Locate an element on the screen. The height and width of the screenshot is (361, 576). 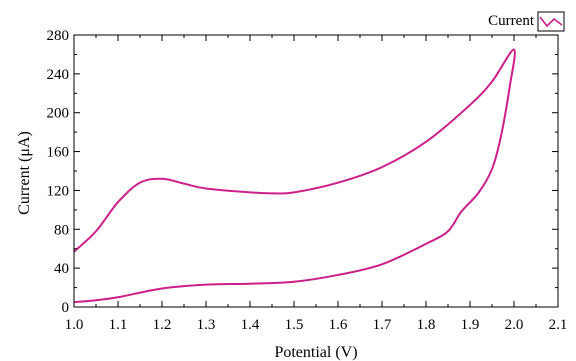
legend: Current is located at coordinates (526, 21).